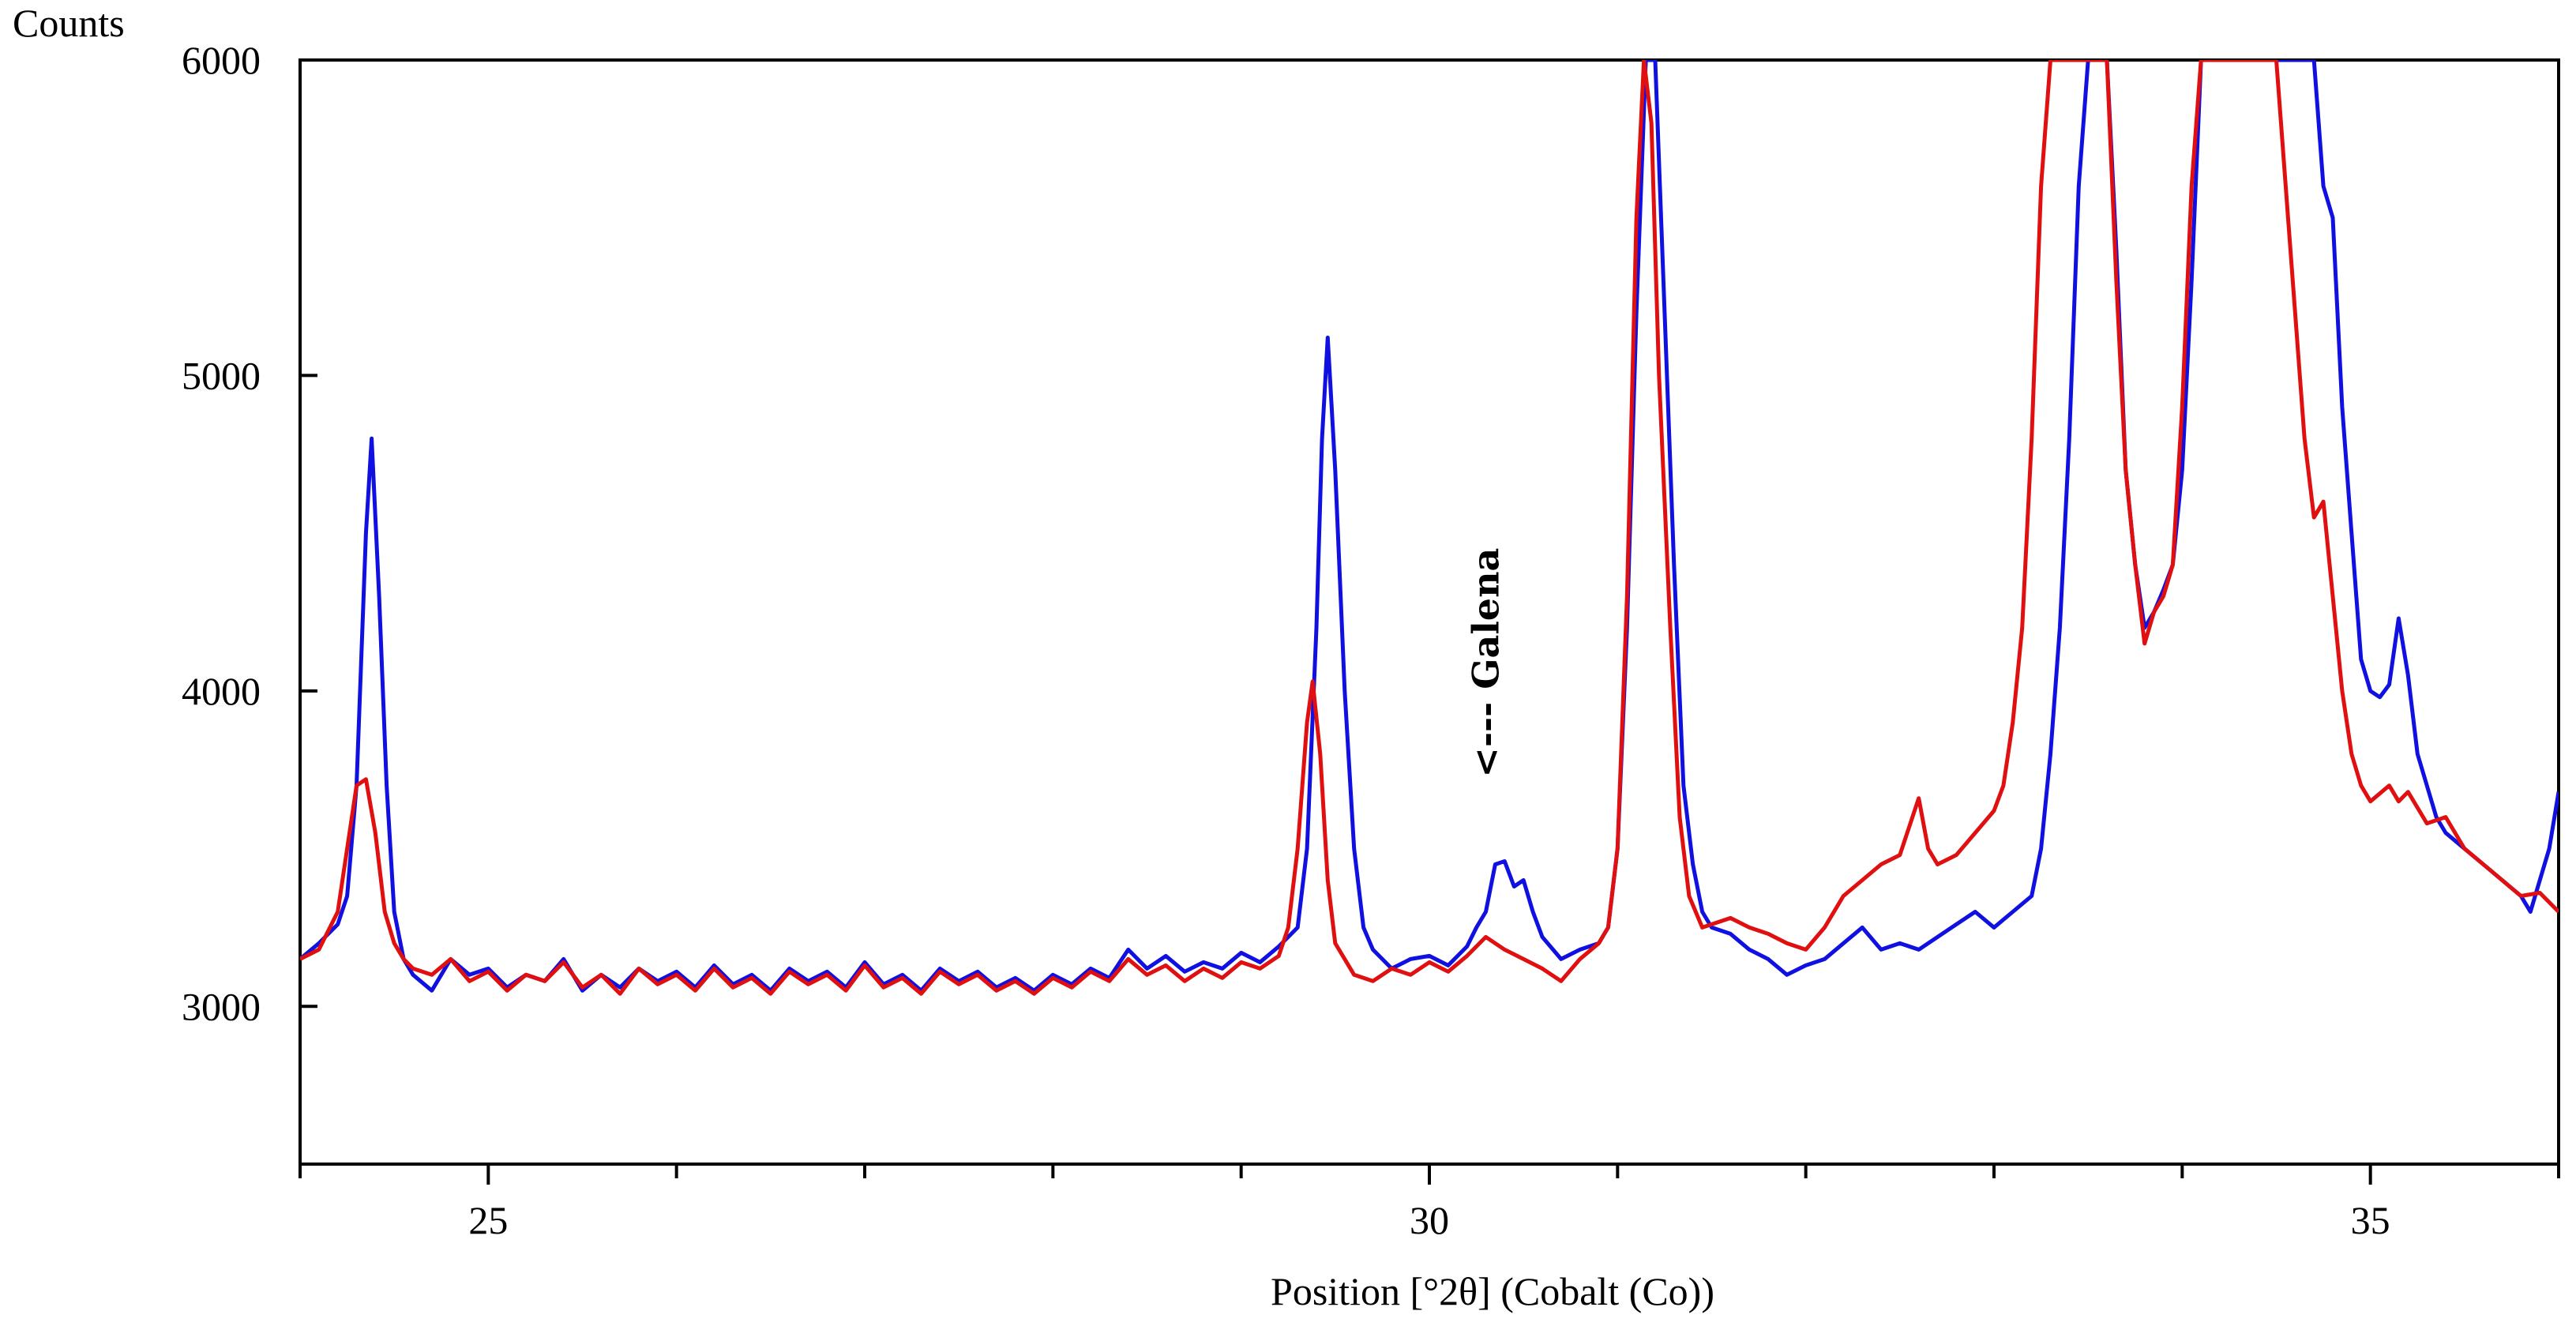 The height and width of the screenshot is (1326, 2576). Describe the element at coordinates (1486, 663) in the screenshot. I see `galena-annotation: <--- Galena` at that location.